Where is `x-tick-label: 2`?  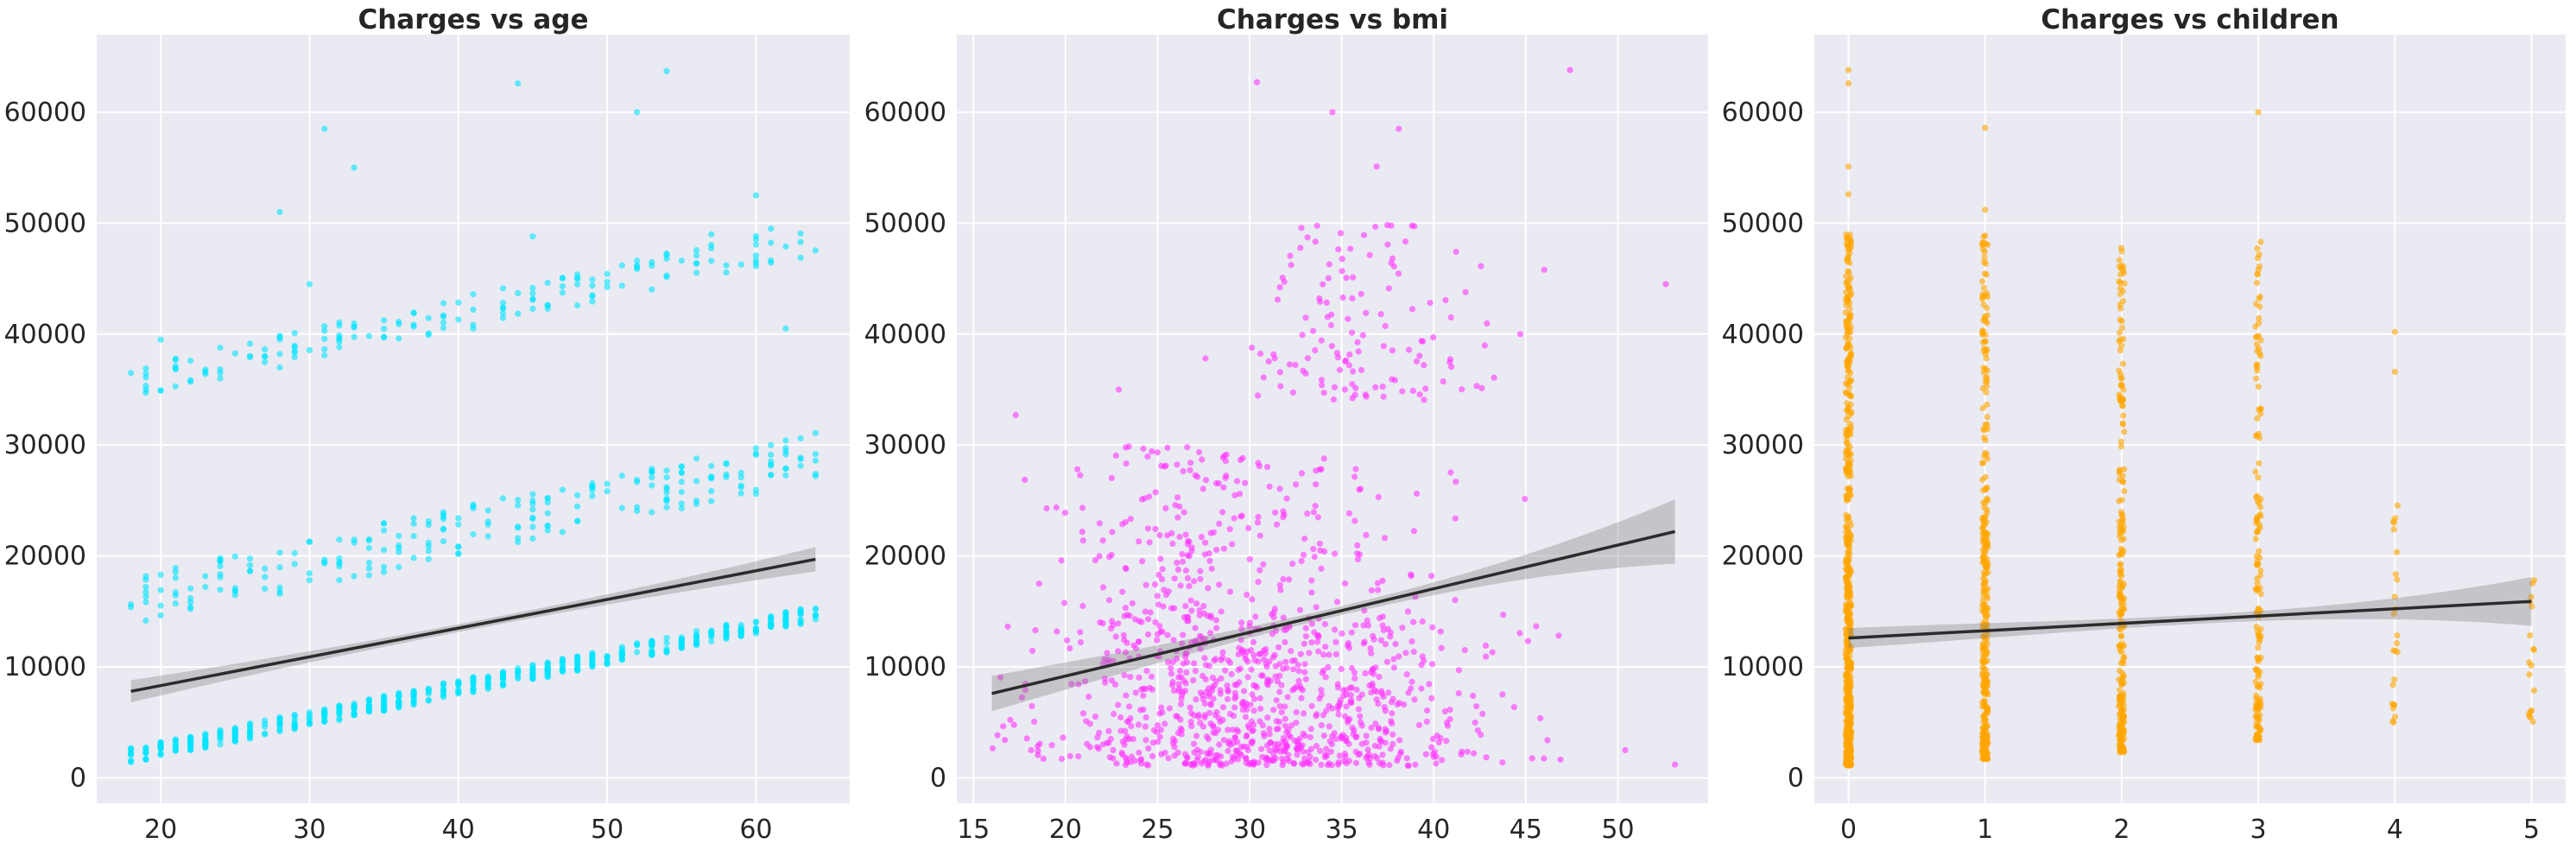 x-tick-label: 2 is located at coordinates (2121, 830).